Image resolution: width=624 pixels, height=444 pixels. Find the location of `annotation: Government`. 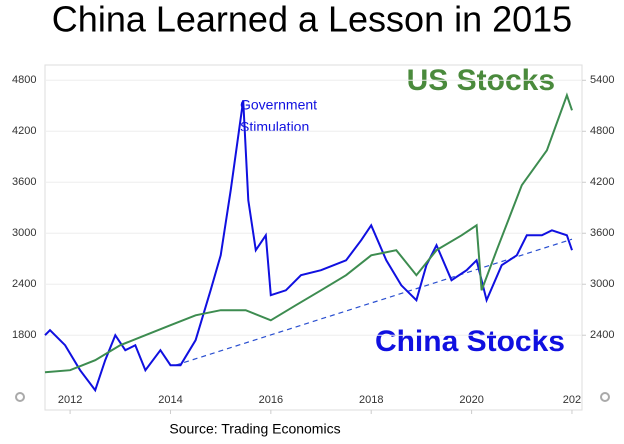

annotation: Government is located at coordinates (278, 105).